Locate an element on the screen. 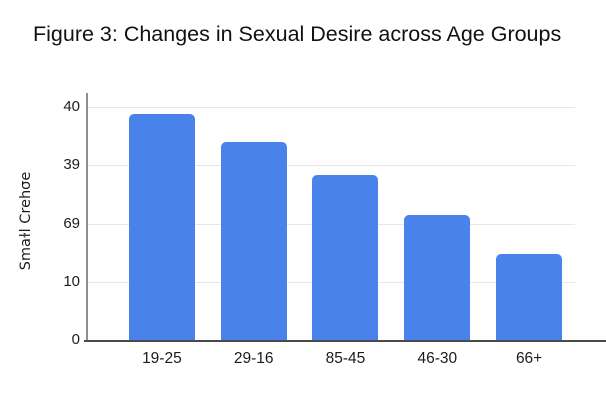 This screenshot has height=404, width=606. y-axis-line is located at coordinates (87, 216).